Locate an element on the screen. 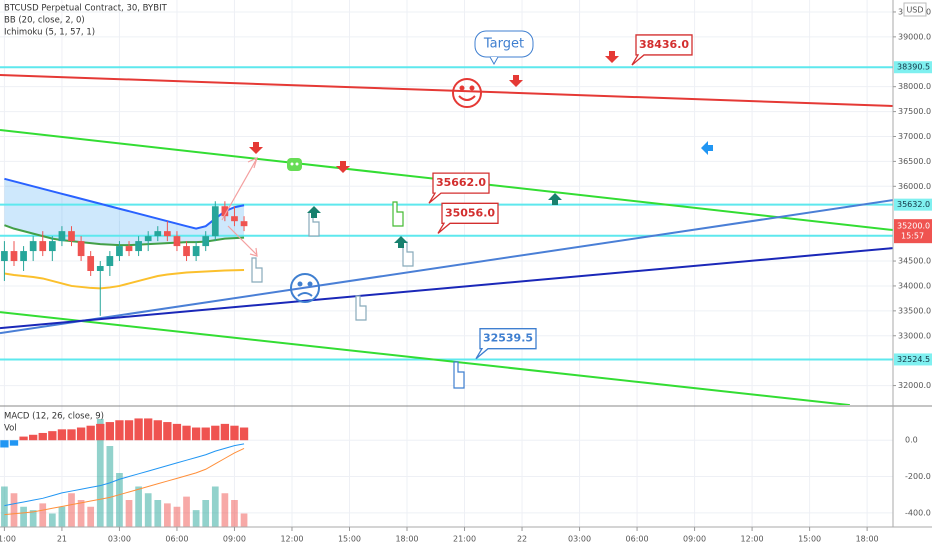 The width and height of the screenshot is (932, 550). callout-box is located at coordinates (459, 188).